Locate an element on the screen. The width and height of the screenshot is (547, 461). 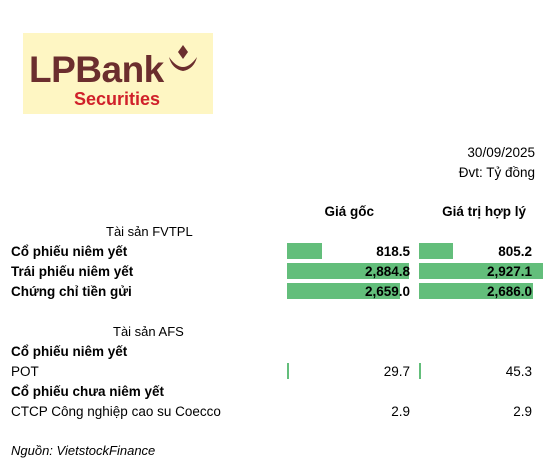
fair-value: 2.9 is located at coordinates (522, 411).